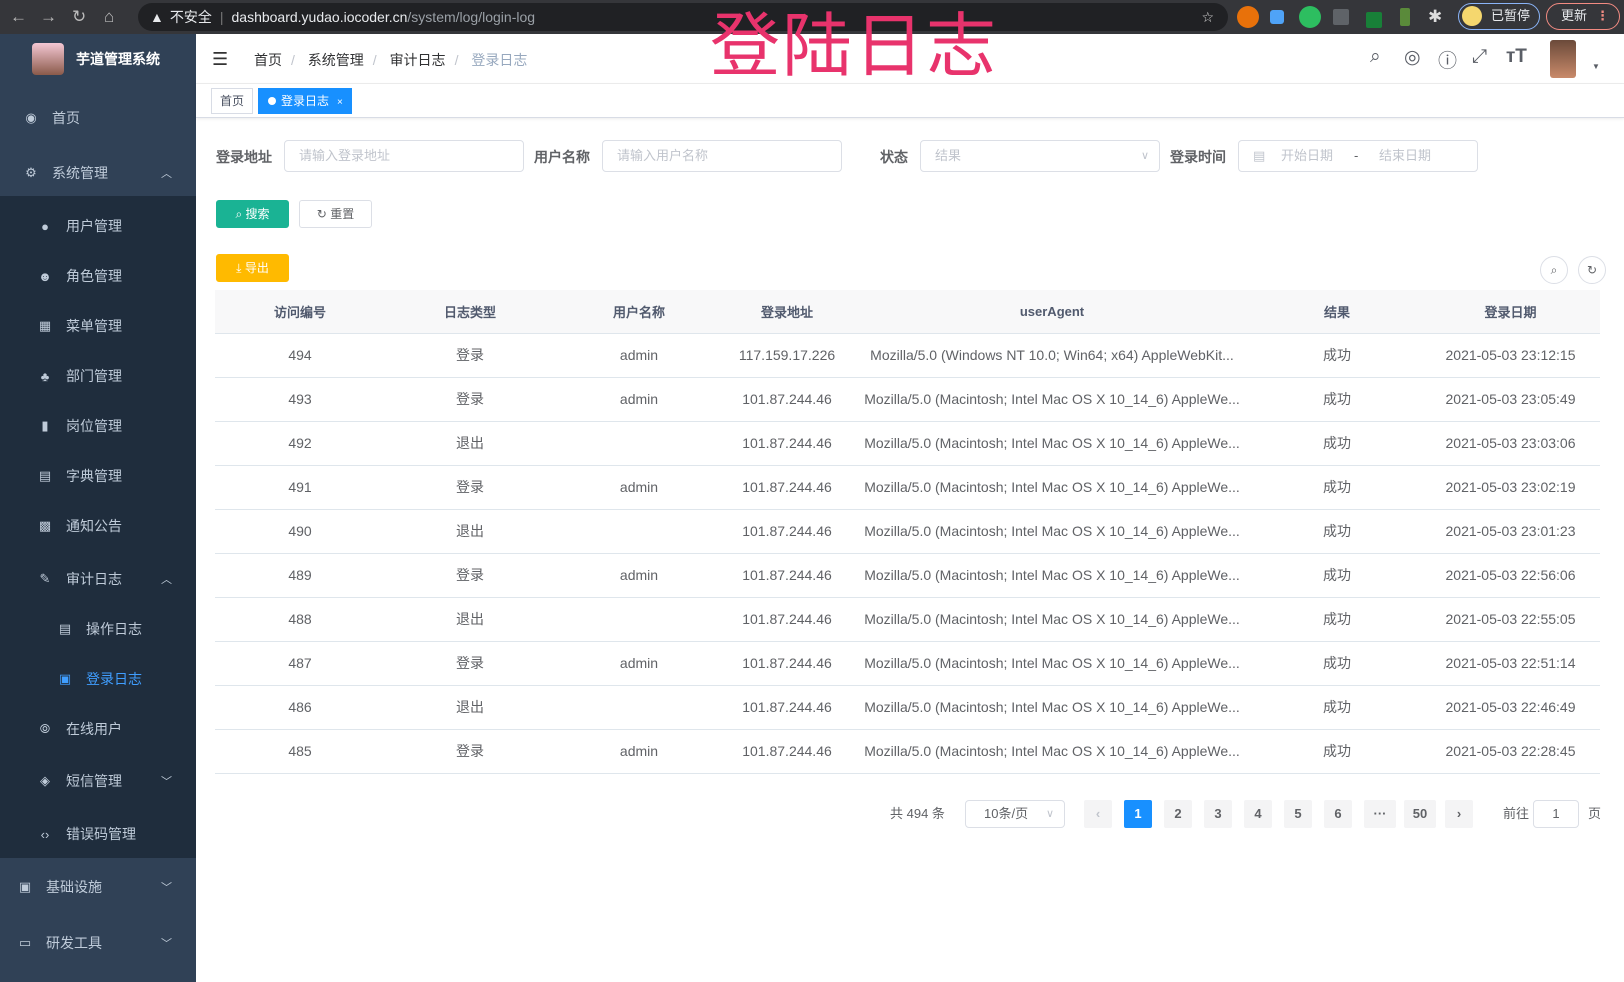 The width and height of the screenshot is (1624, 982). What do you see at coordinates (98, 679) in the screenshot?
I see `sidebar-item: ▣ 登录日志` at bounding box center [98, 679].